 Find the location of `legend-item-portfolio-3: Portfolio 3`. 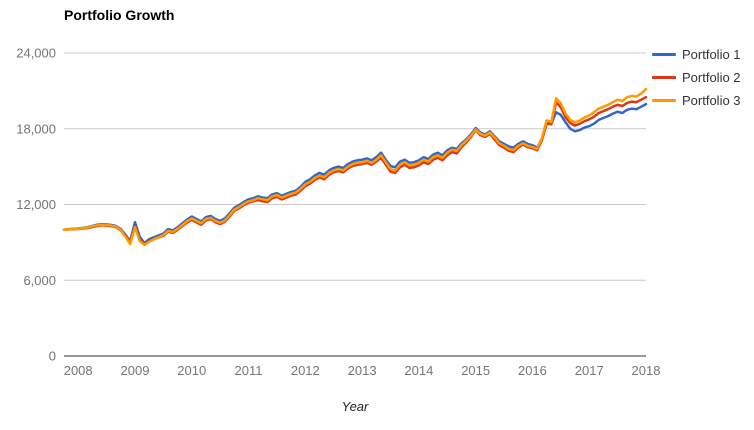

legend-item-portfolio-3: Portfolio 3 is located at coordinates (696, 100).